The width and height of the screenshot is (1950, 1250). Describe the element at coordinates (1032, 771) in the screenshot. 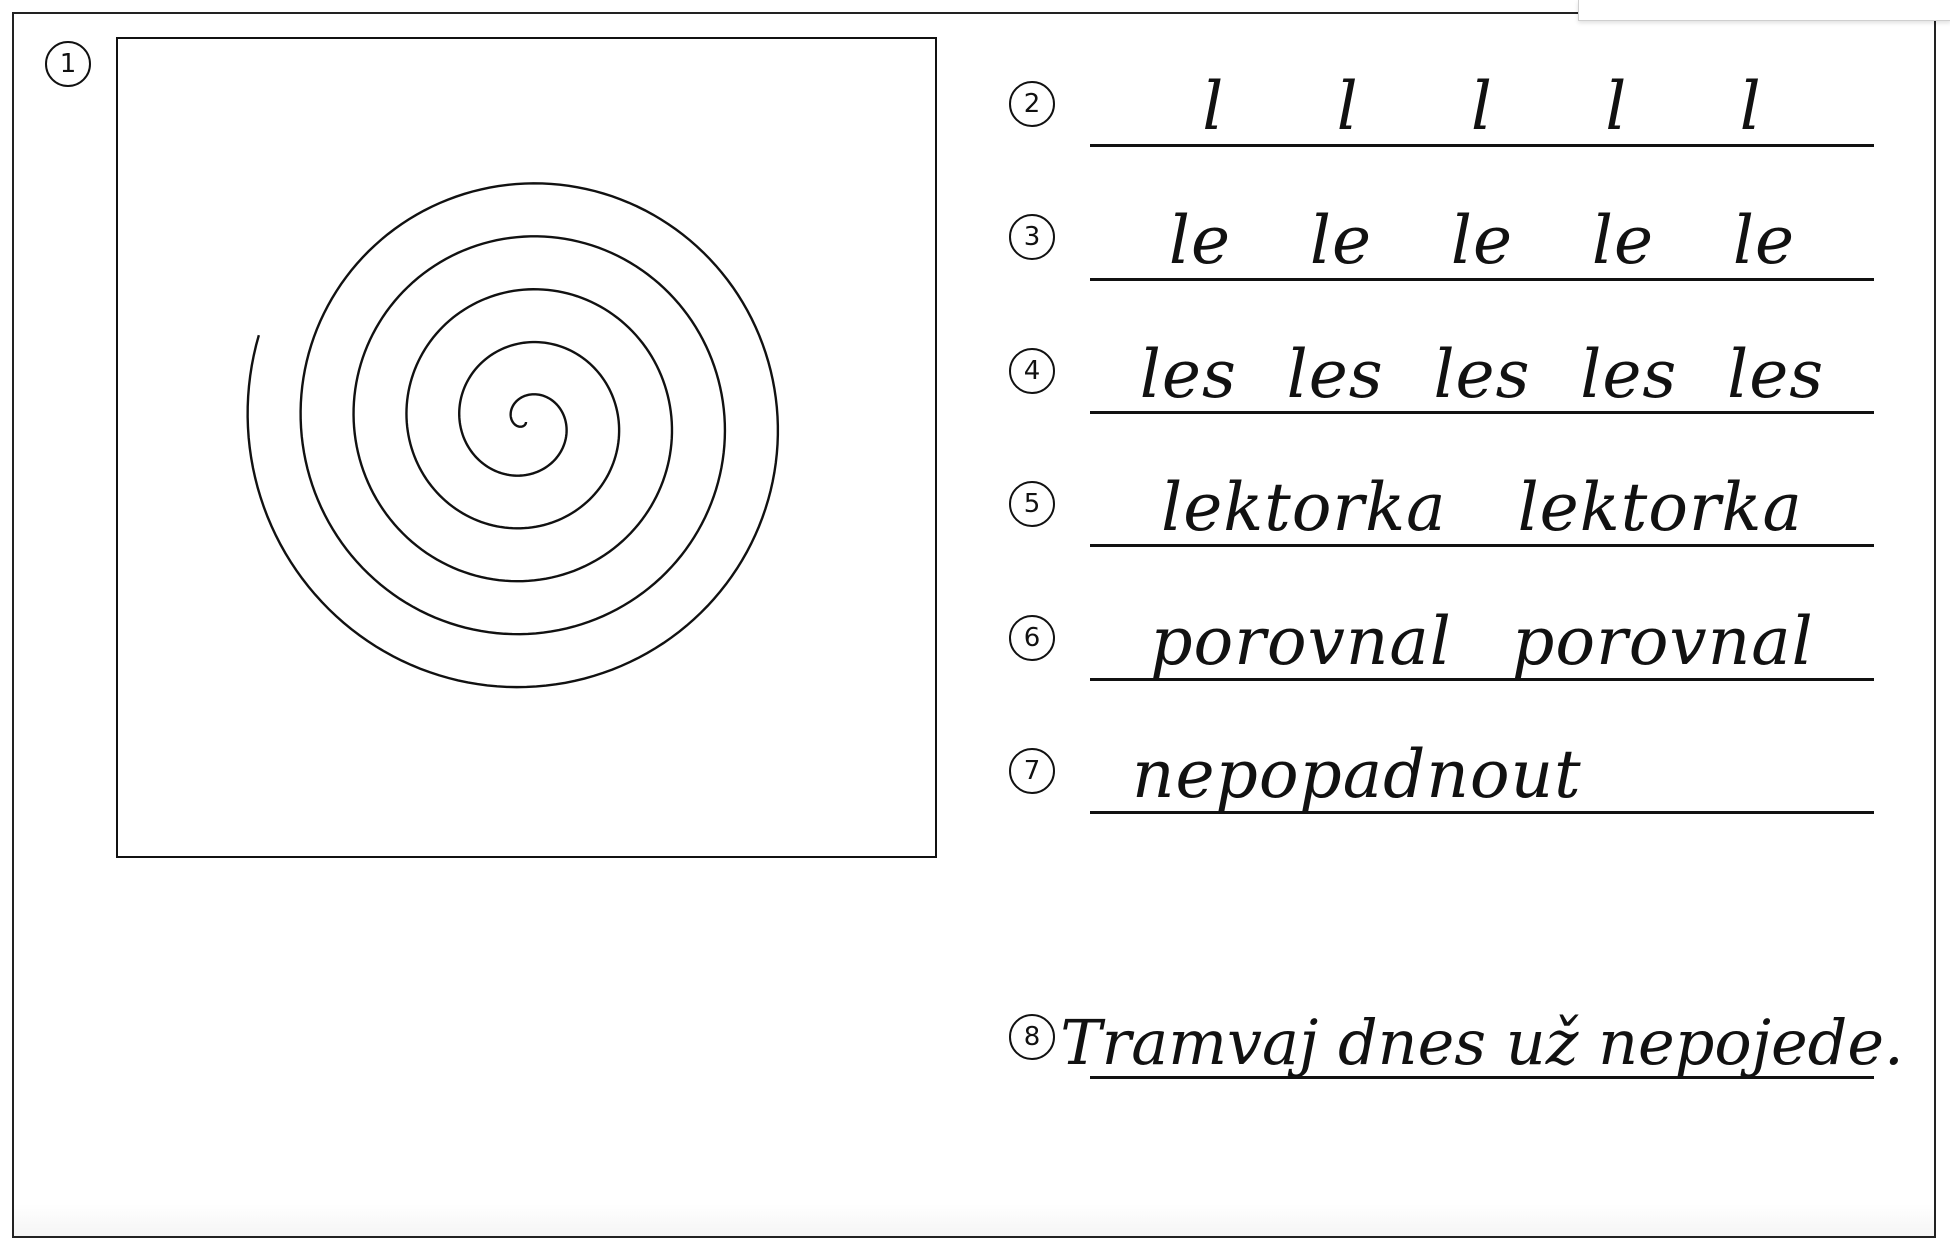

I see `exercise-number-7: 7` at that location.